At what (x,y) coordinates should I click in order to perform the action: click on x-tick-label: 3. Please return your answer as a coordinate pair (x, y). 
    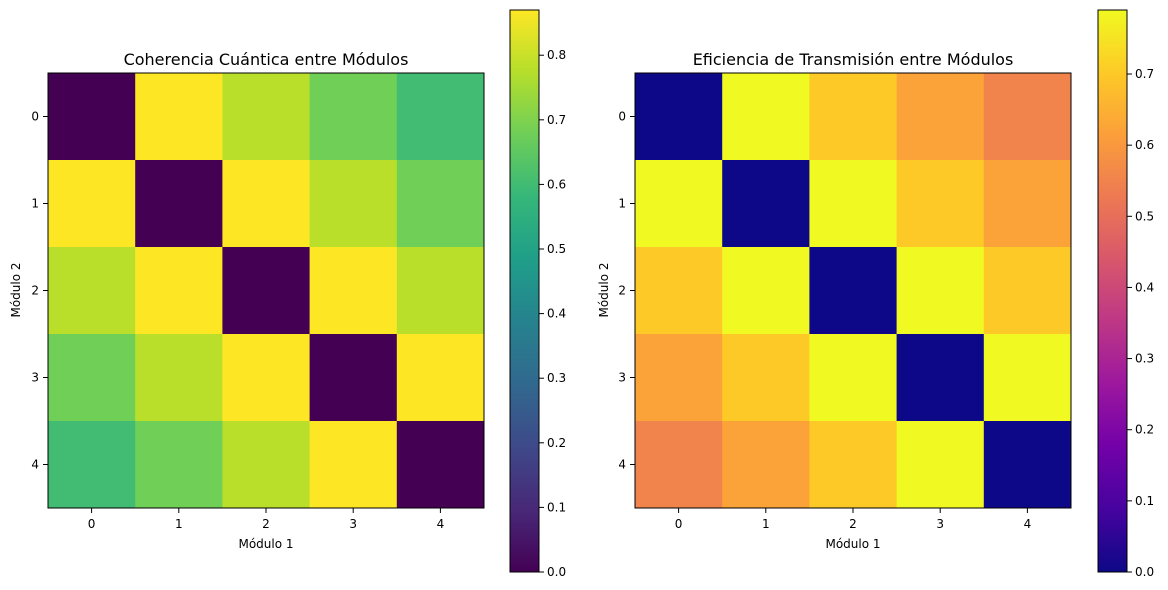
    Looking at the image, I should click on (353, 524).